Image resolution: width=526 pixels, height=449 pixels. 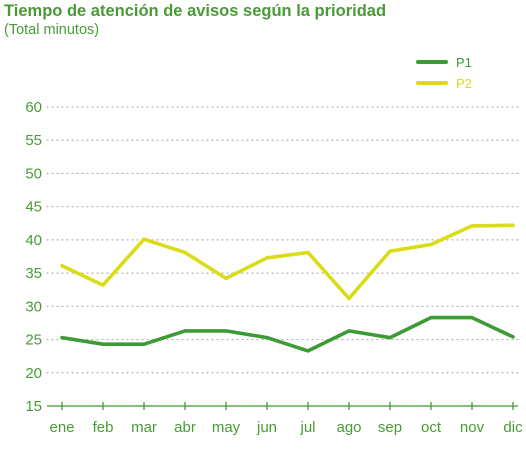 I want to click on chart-subtitle: (Total minutos), so click(x=52, y=30).